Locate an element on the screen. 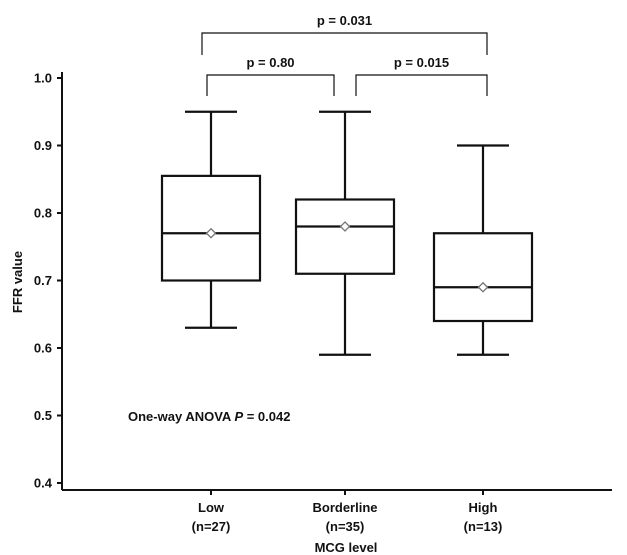 This screenshot has height=555, width=627. y-tick-label: 0.4 is located at coordinates (43, 483).